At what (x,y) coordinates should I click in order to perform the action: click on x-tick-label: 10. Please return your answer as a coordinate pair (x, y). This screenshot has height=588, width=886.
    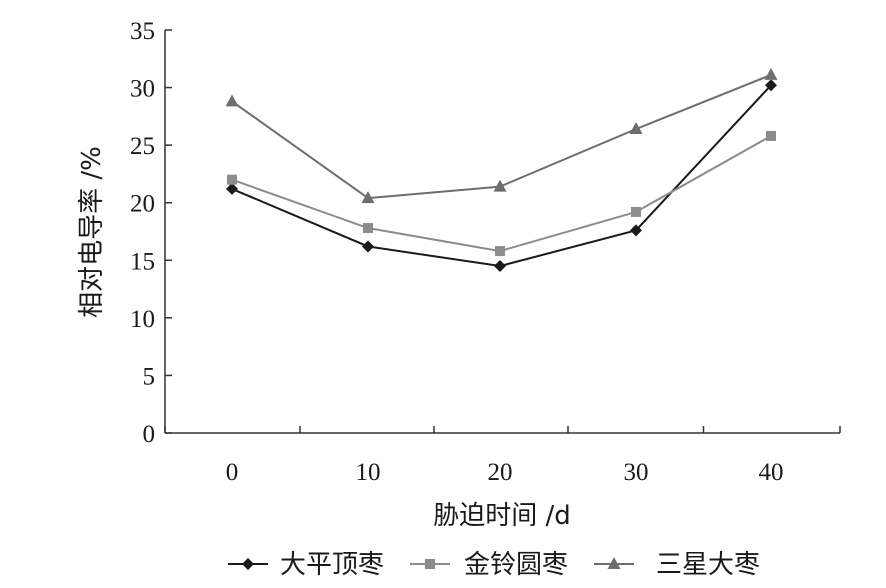
    Looking at the image, I should click on (368, 472).